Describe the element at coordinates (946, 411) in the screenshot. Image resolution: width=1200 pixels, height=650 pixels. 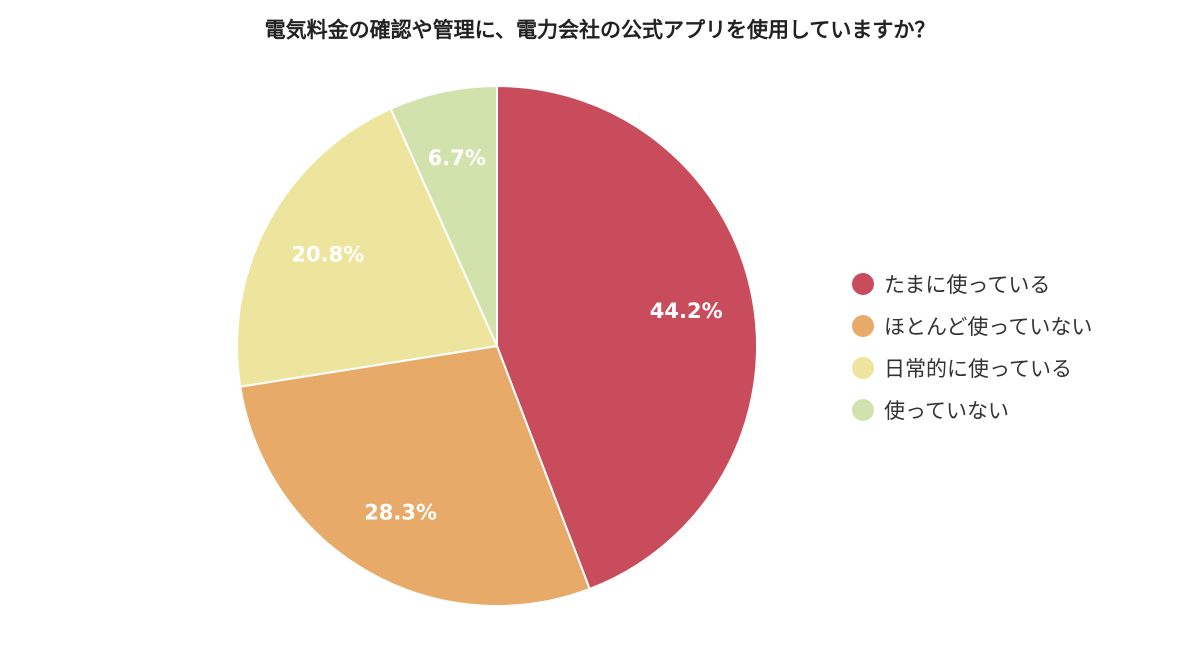
I see `legend-label-4: 使っていない` at that location.